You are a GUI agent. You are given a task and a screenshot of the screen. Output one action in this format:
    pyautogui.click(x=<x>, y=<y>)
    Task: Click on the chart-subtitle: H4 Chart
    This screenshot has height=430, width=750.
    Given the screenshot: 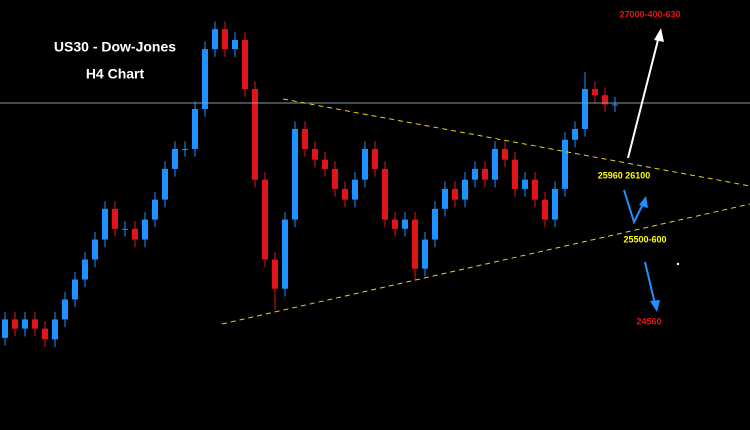 What is the action you would take?
    pyautogui.click(x=115, y=74)
    